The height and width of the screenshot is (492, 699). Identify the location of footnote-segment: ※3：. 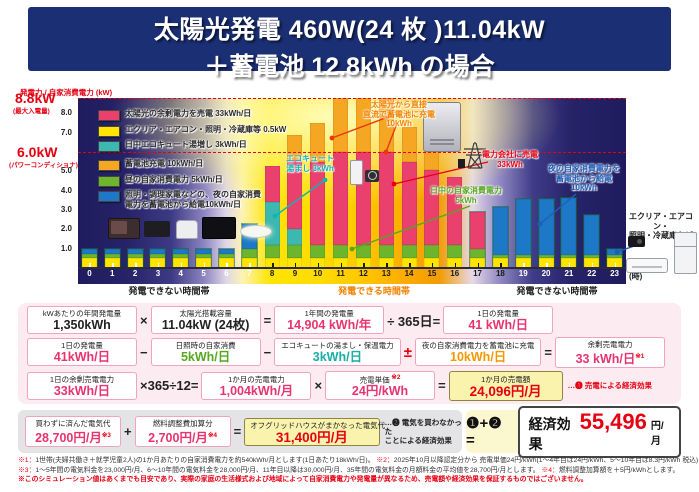
(27, 470).